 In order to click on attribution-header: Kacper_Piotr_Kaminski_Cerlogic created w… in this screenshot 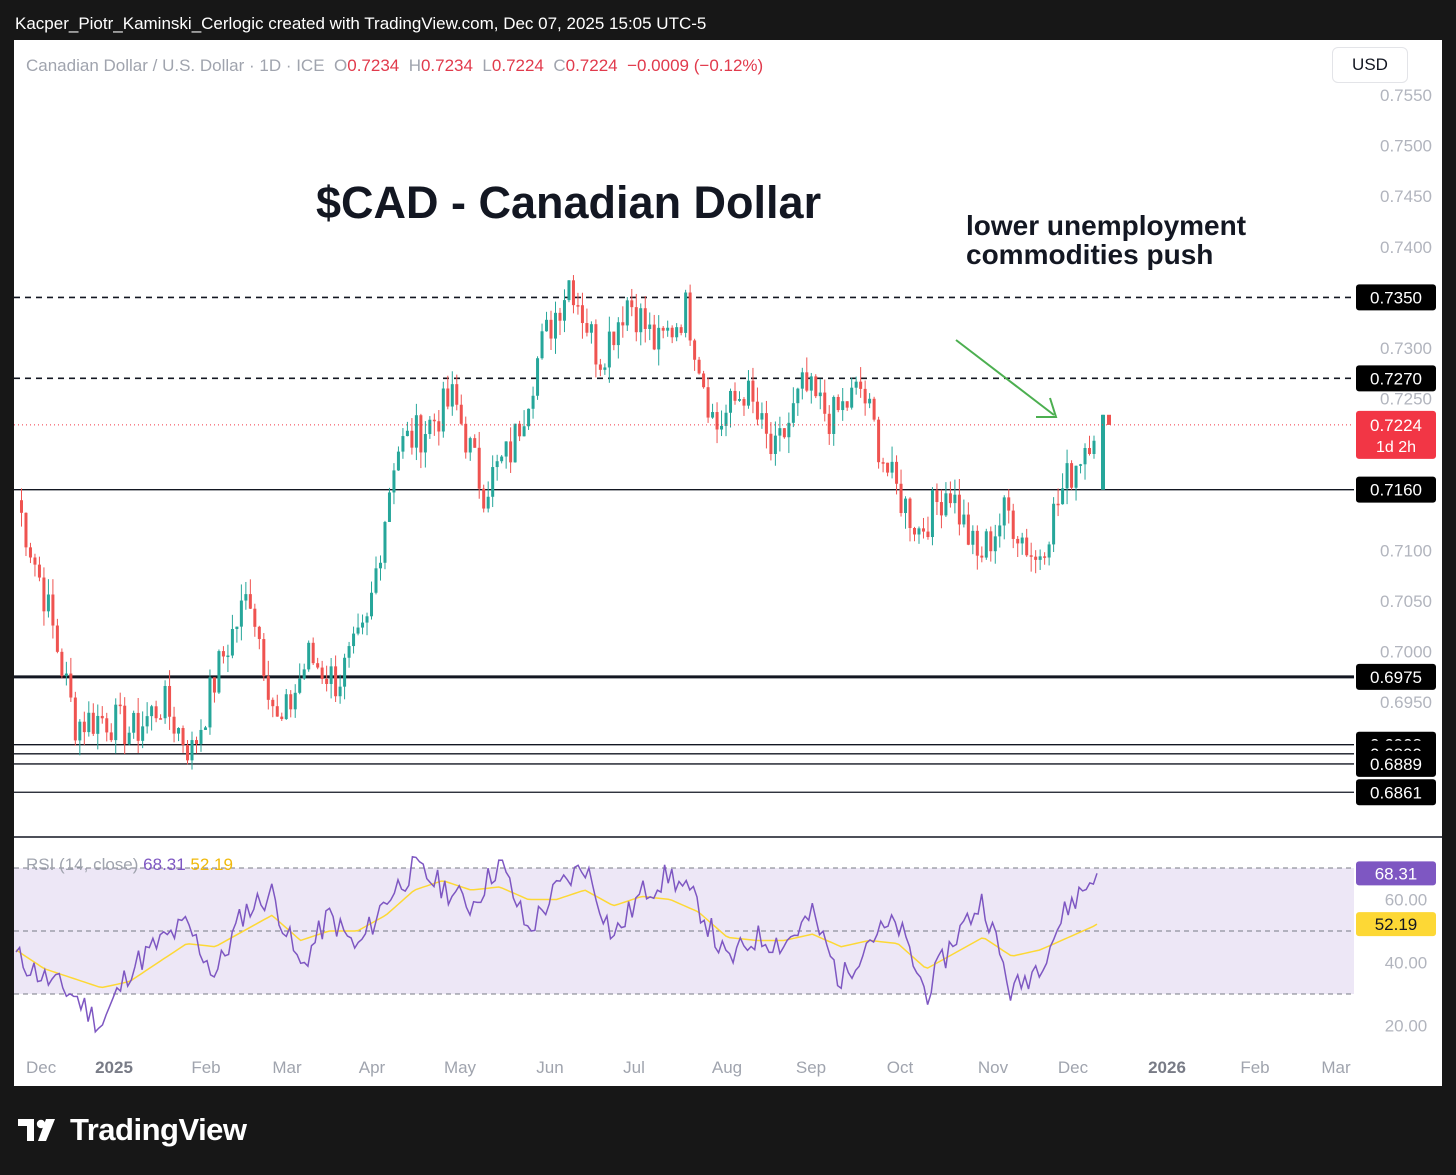, I will do `click(361, 23)`.